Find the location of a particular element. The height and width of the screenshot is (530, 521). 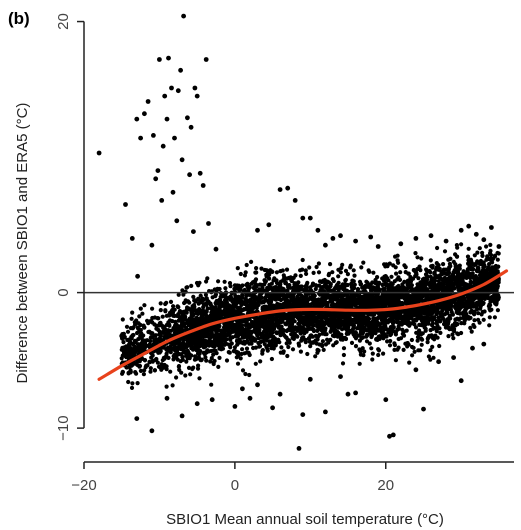

panel-label: (b) is located at coordinates (19, 18).